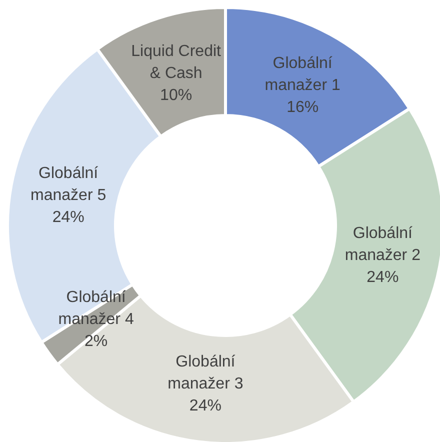 The image size is (440, 442). What do you see at coordinates (302, 74) in the screenshot?
I see `slice-label: Globální manažer 1` at bounding box center [302, 74].